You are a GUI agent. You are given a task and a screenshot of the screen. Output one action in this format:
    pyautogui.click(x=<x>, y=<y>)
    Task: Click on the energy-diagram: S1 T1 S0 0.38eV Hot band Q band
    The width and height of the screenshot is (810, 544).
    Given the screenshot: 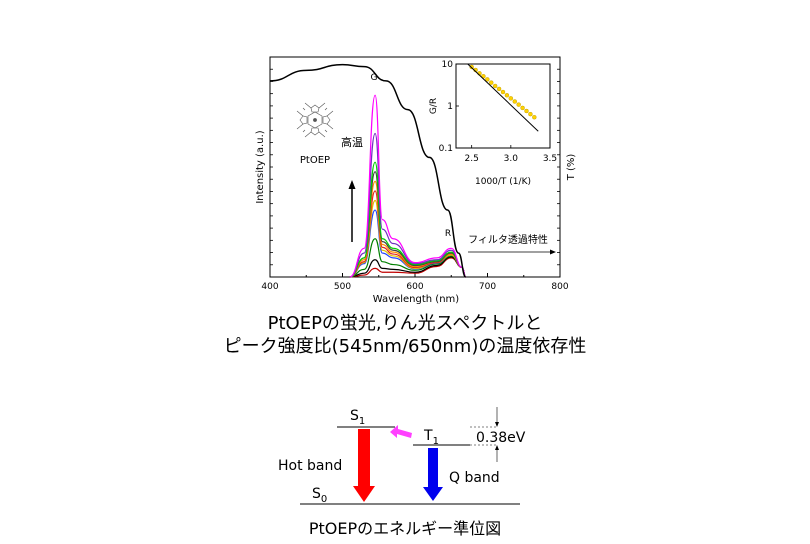 What is the action you would take?
    pyautogui.click(x=402, y=456)
    